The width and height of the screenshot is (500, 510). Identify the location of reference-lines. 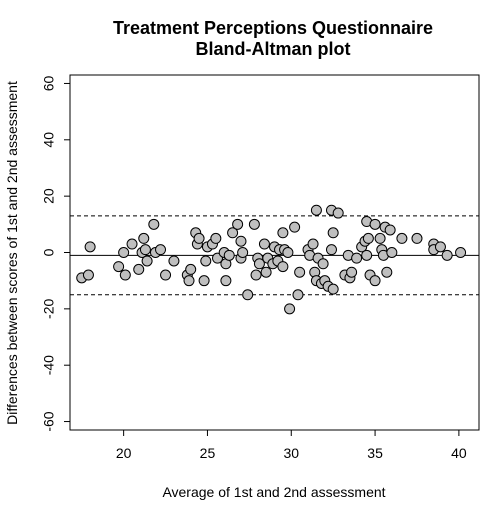
(274, 255).